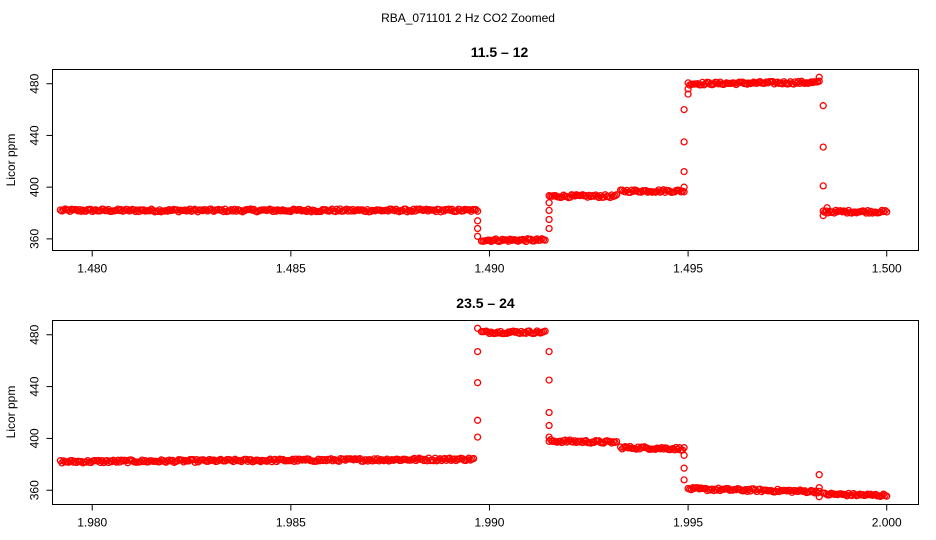 This screenshot has height=540, width=936. I want to click on panel-bottom-x-tick-label: 1.985, so click(291, 523).